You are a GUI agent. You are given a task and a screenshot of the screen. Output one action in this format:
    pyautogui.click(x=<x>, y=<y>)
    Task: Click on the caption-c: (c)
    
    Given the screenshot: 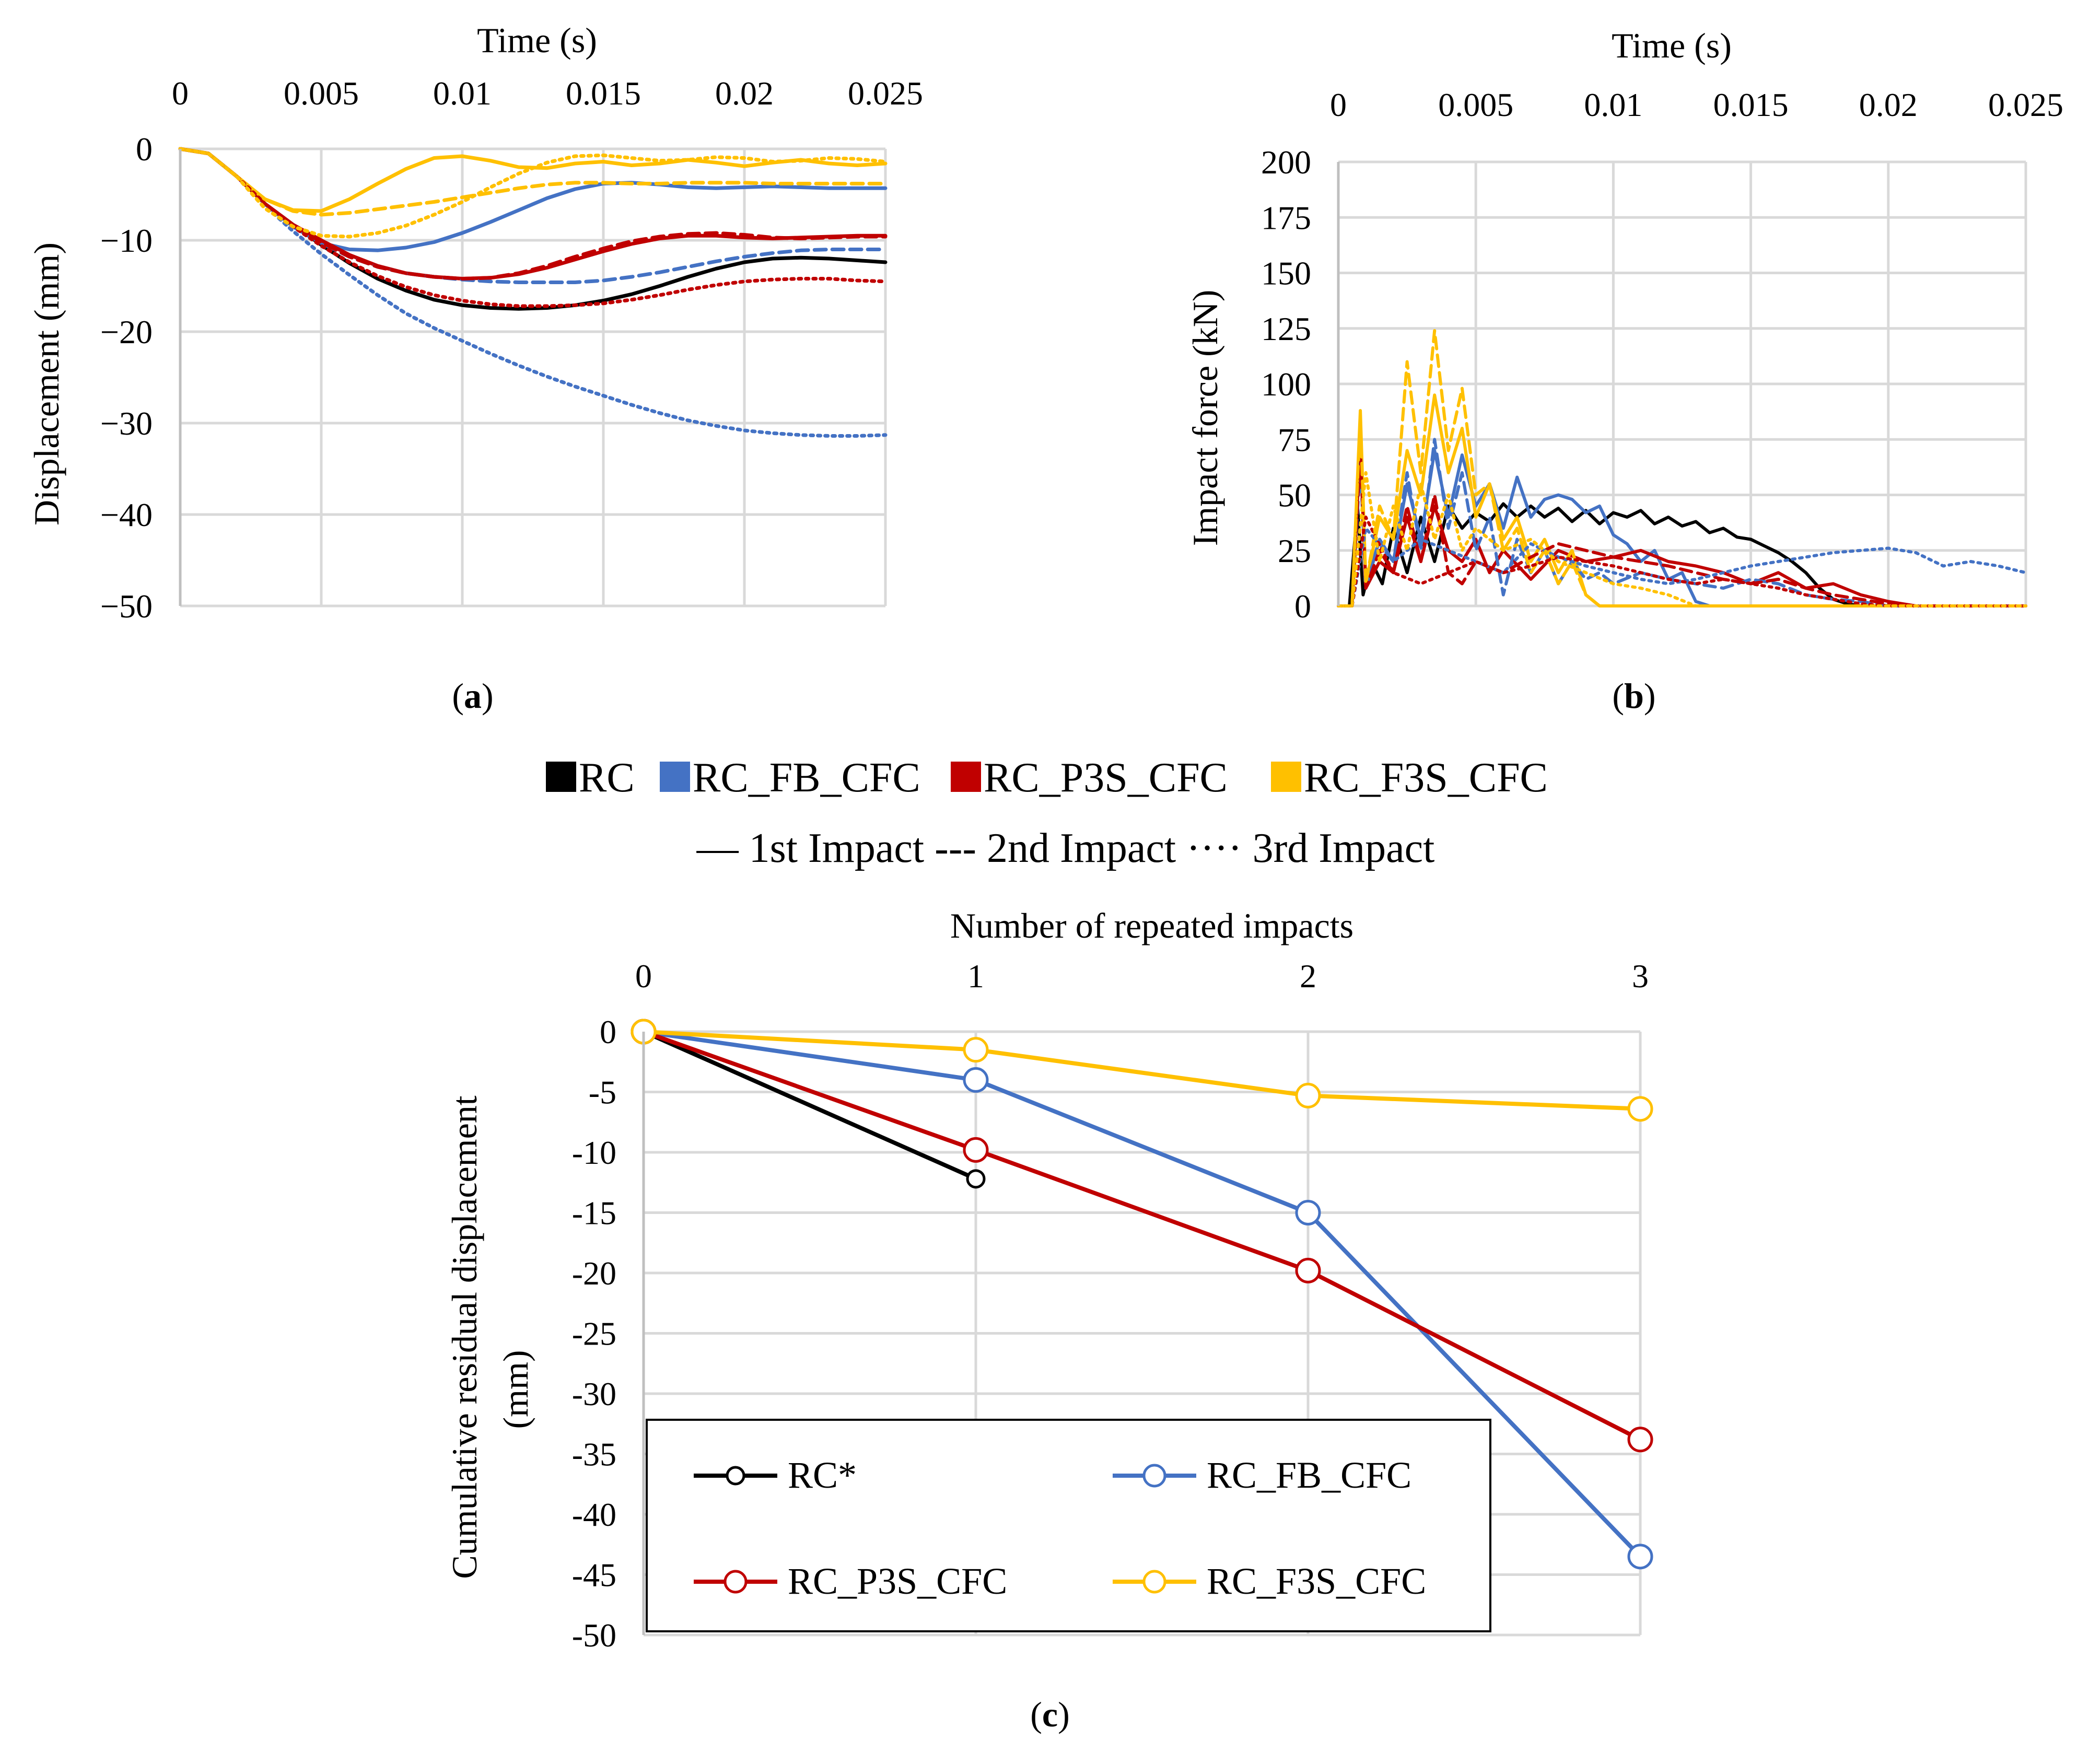 What is the action you would take?
    pyautogui.click(x=1050, y=1714)
    